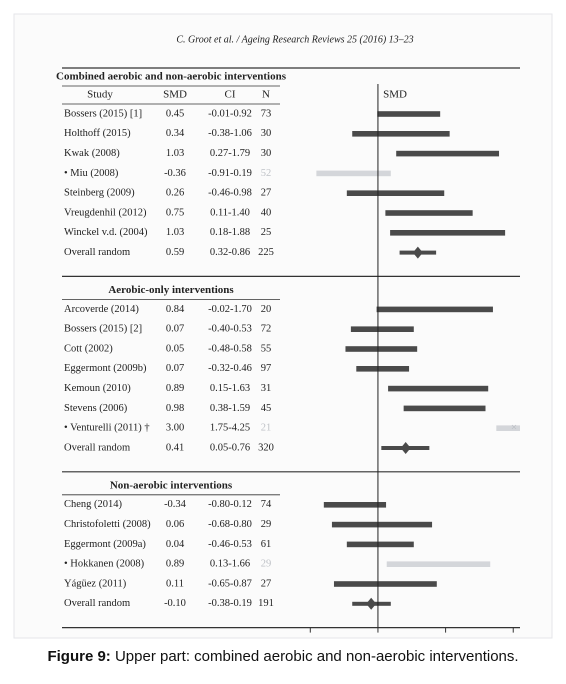 The height and width of the screenshot is (684, 566). What do you see at coordinates (230, 329) in the screenshot?
I see `ci: -0.40-0.53` at bounding box center [230, 329].